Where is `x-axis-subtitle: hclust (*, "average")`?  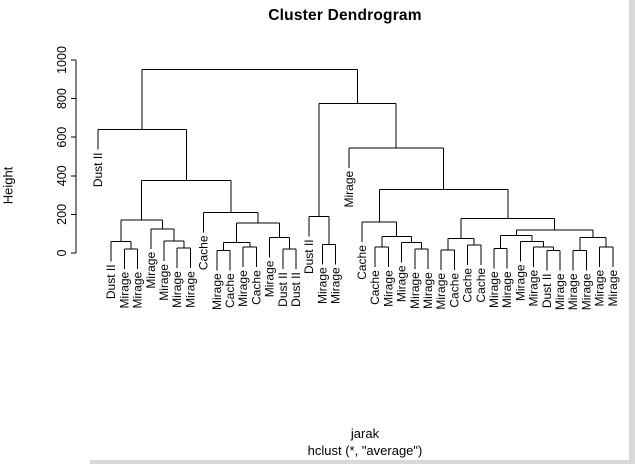 x-axis-subtitle: hclust (*, "average") is located at coordinates (365, 450).